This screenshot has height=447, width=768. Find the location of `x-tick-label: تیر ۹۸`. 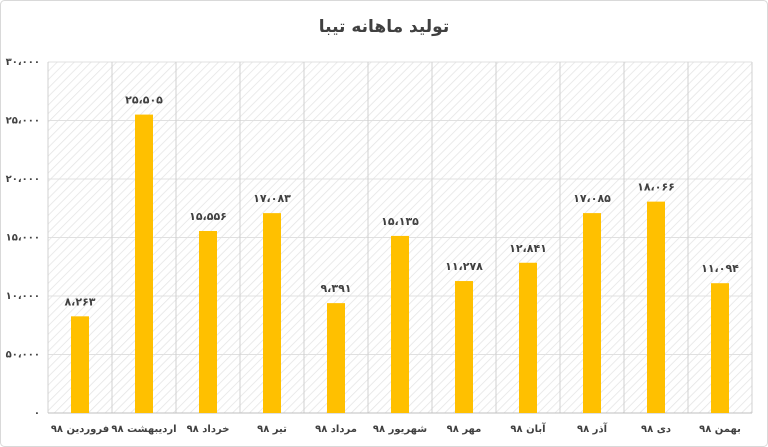

x-tick-label: تیر ۹۸ is located at coordinates (272, 429).